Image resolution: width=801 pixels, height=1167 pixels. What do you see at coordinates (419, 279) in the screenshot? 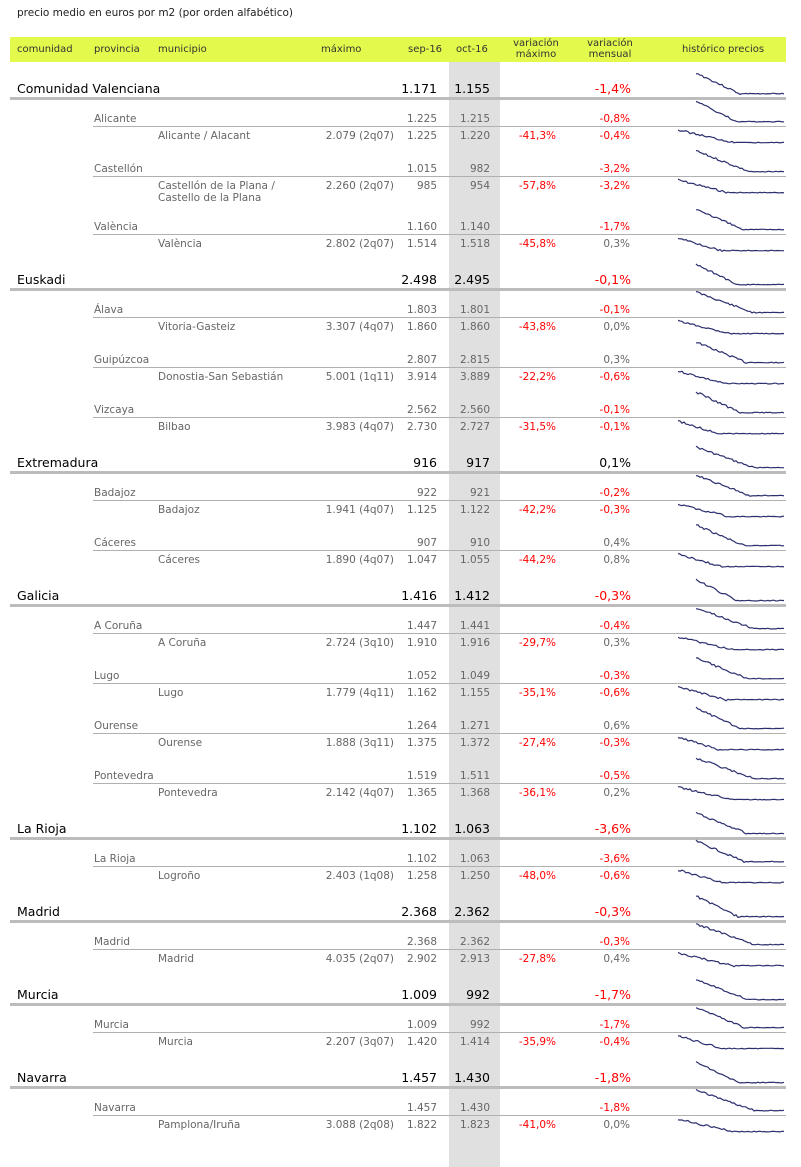
I see `sep-value: 2.498` at bounding box center [419, 279].